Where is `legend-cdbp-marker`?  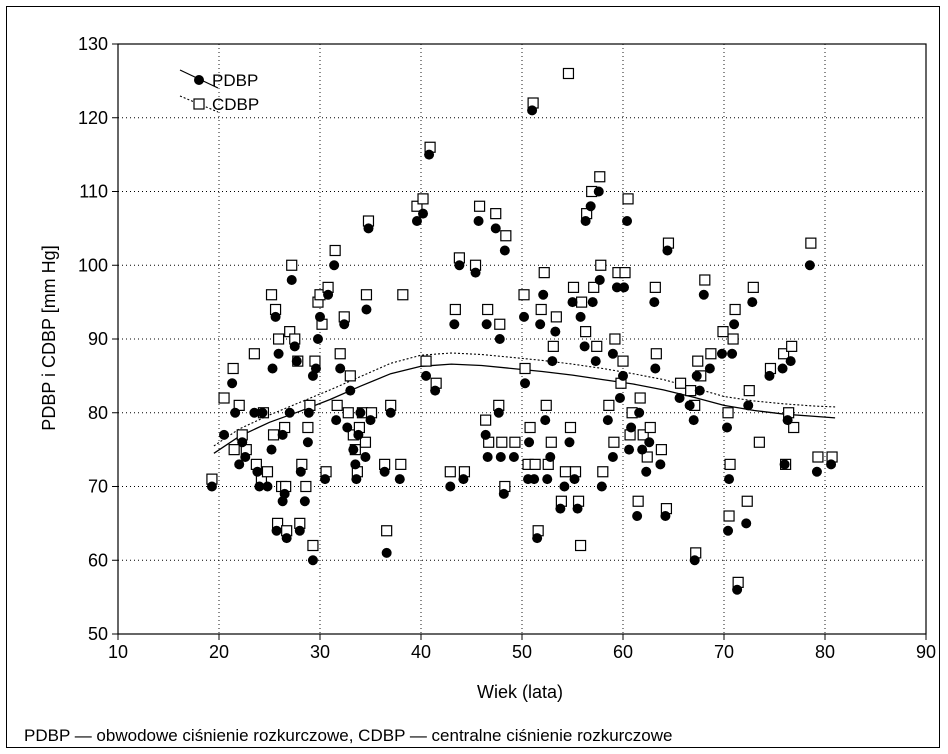 legend-cdbp-marker is located at coordinates (199, 104).